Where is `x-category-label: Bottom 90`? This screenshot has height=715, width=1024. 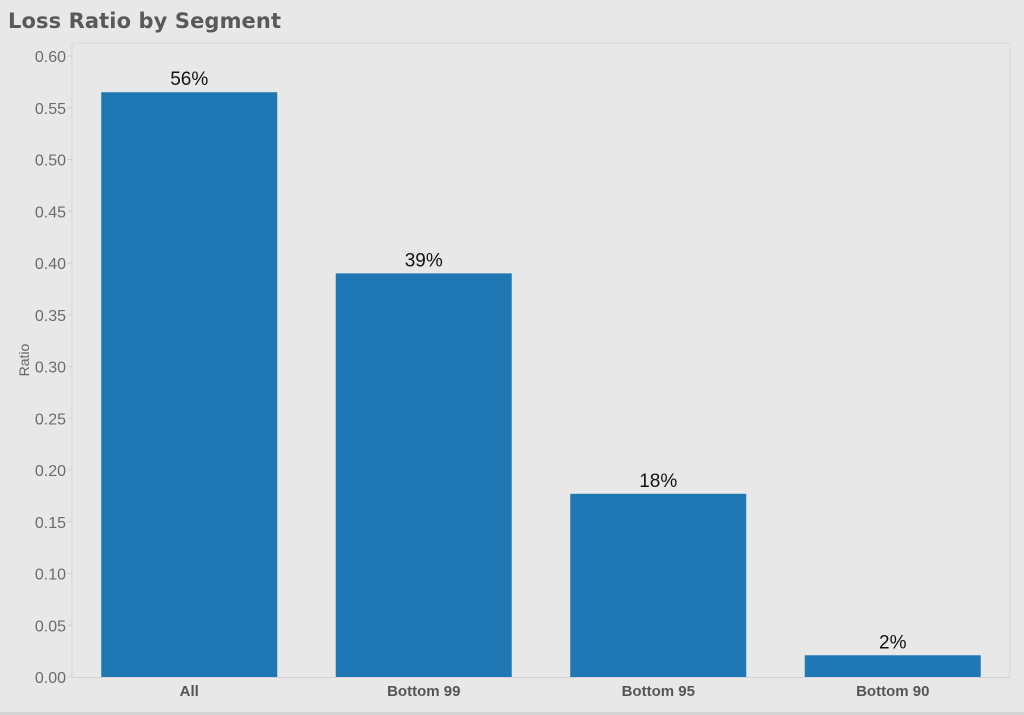 x-category-label: Bottom 90 is located at coordinates (892, 691).